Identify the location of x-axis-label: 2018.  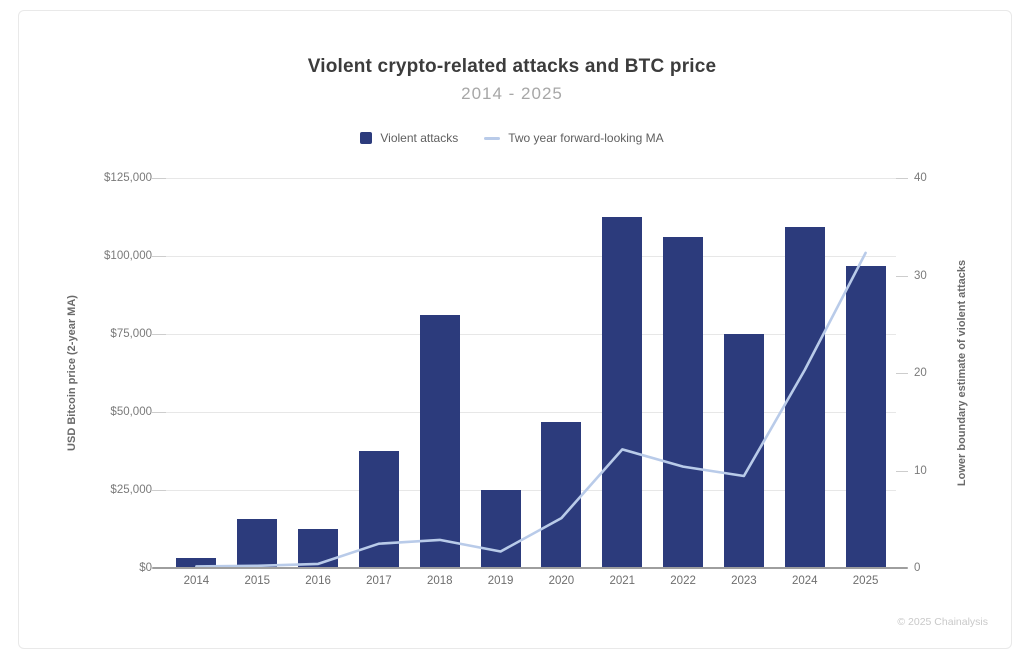
(439, 581).